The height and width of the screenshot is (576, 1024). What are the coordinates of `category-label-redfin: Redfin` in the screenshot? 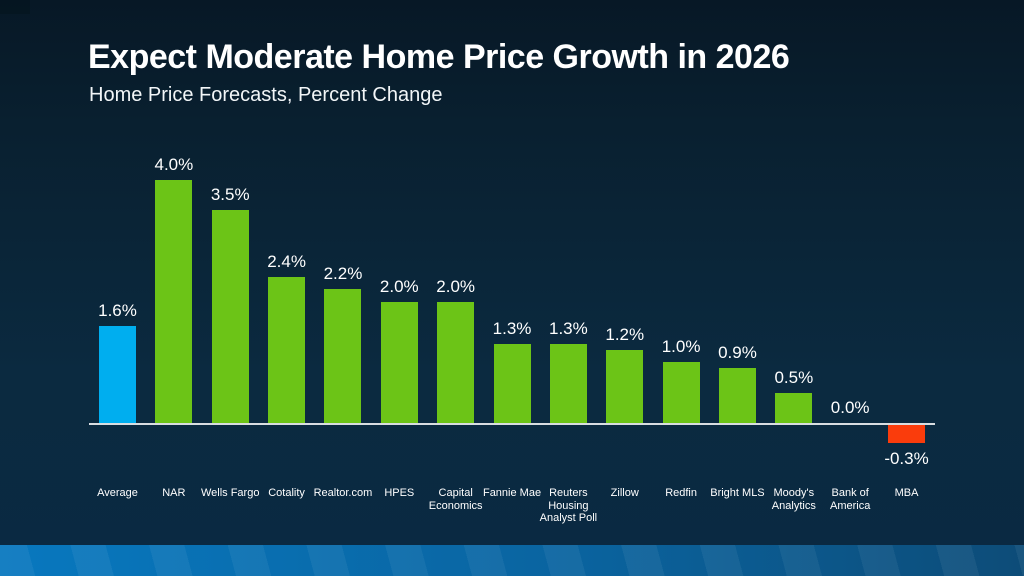 It's located at (681, 493).